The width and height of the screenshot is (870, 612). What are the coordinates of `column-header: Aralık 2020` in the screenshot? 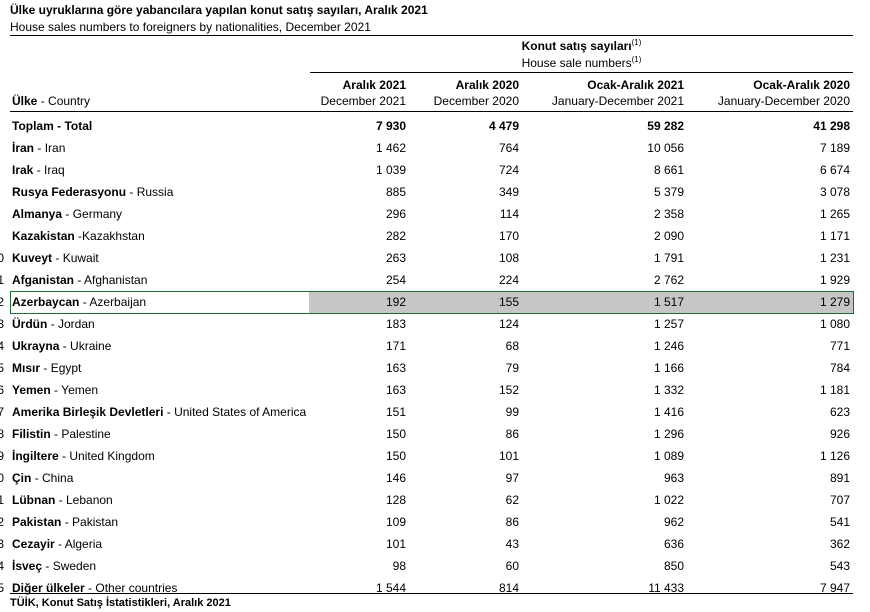 It's located at (487, 85).